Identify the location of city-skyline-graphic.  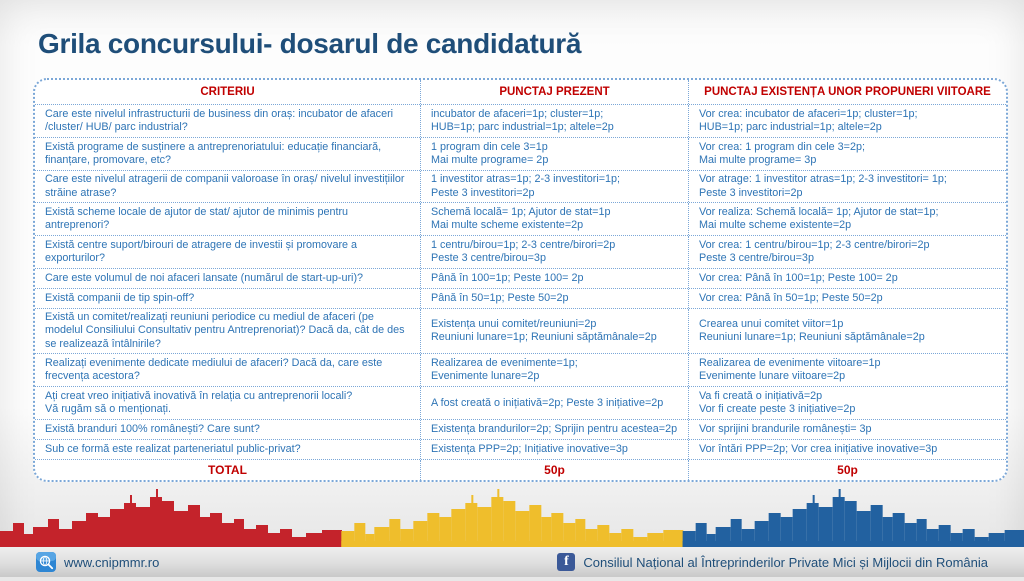
(512, 518).